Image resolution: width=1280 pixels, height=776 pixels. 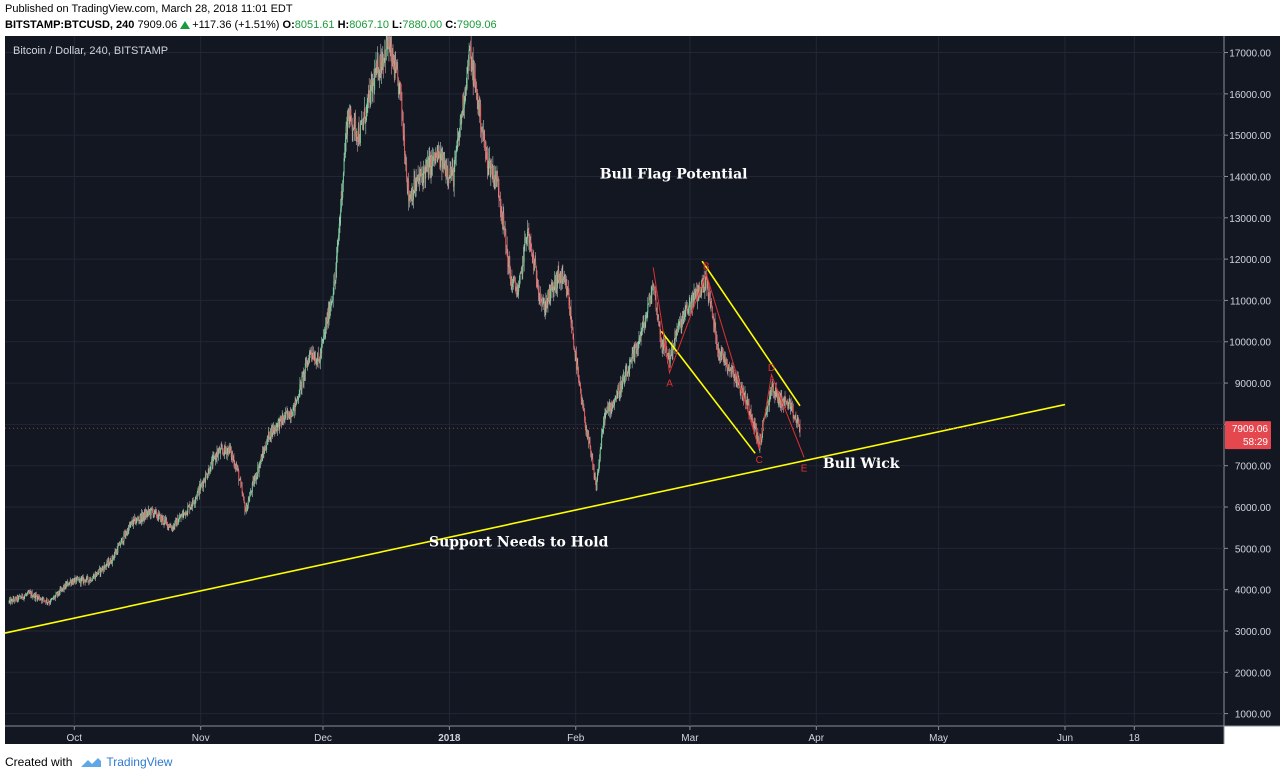 What do you see at coordinates (1065, 738) in the screenshot?
I see `time-tick-label: Jun` at bounding box center [1065, 738].